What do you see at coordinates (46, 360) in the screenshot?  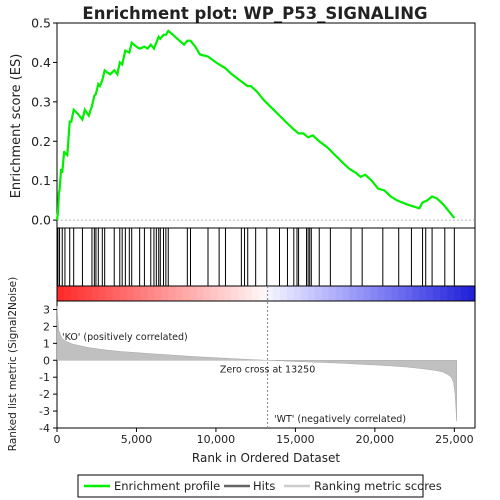 I see `metric-y-tick-label: 0` at bounding box center [46, 360].